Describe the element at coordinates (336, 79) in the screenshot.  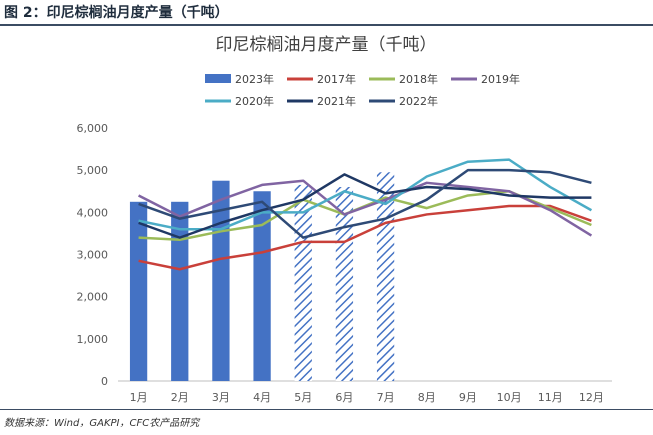
I see `legend-label: 2017年` at that location.